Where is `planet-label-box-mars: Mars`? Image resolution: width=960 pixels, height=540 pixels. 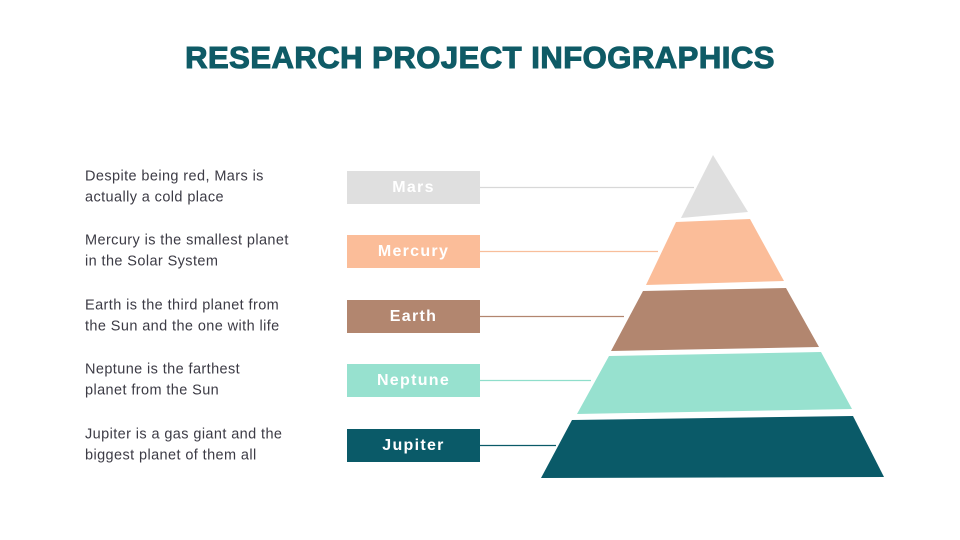
planet-label-box-mars: Mars is located at coordinates (413, 187).